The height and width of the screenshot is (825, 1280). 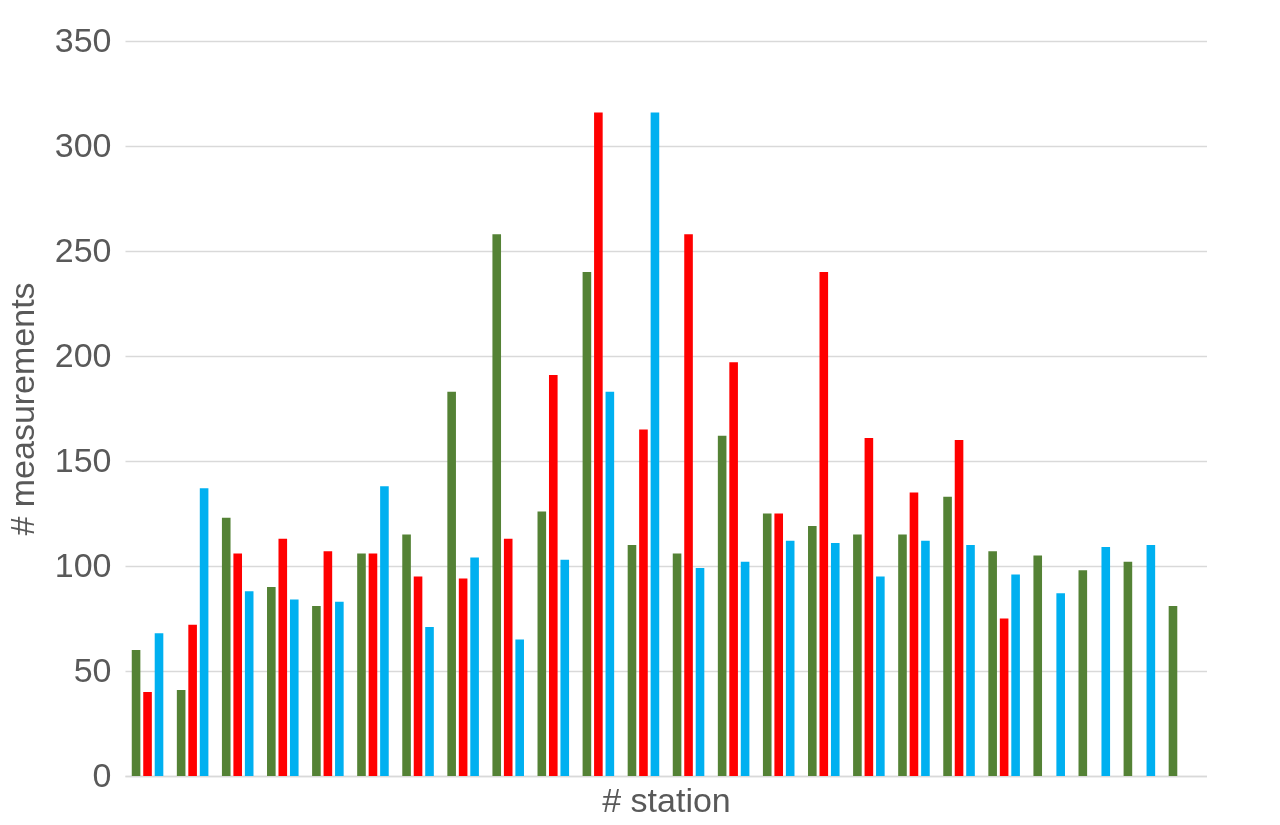 I want to click on y-tick-label: 50, so click(x=92, y=669).